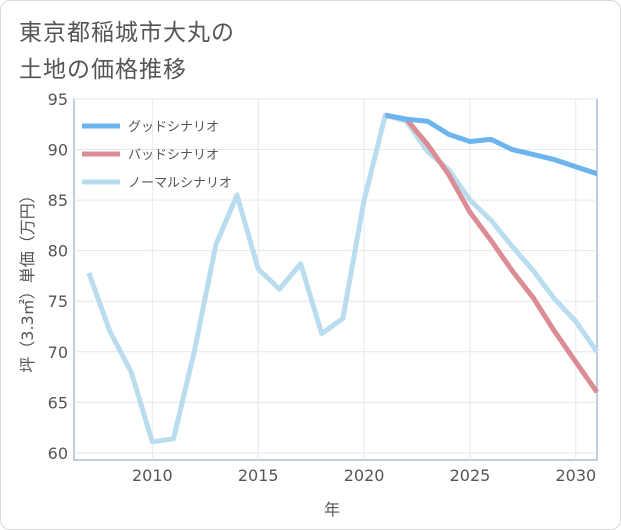 The height and width of the screenshot is (530, 621). What do you see at coordinates (258, 475) in the screenshot?
I see `x-tick-label: 2015` at bounding box center [258, 475].